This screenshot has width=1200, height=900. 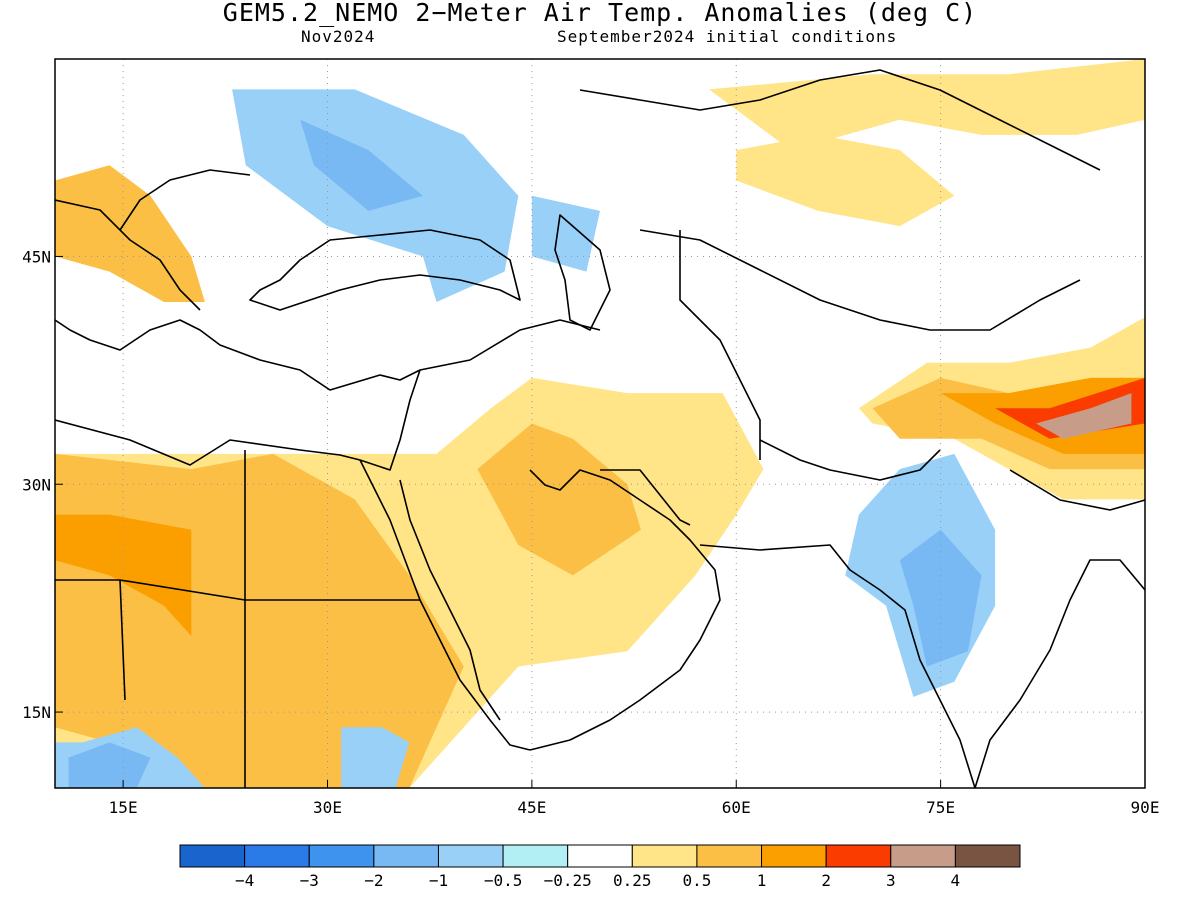 I want to click on y-tick-label: 45N, so click(x=36, y=256).